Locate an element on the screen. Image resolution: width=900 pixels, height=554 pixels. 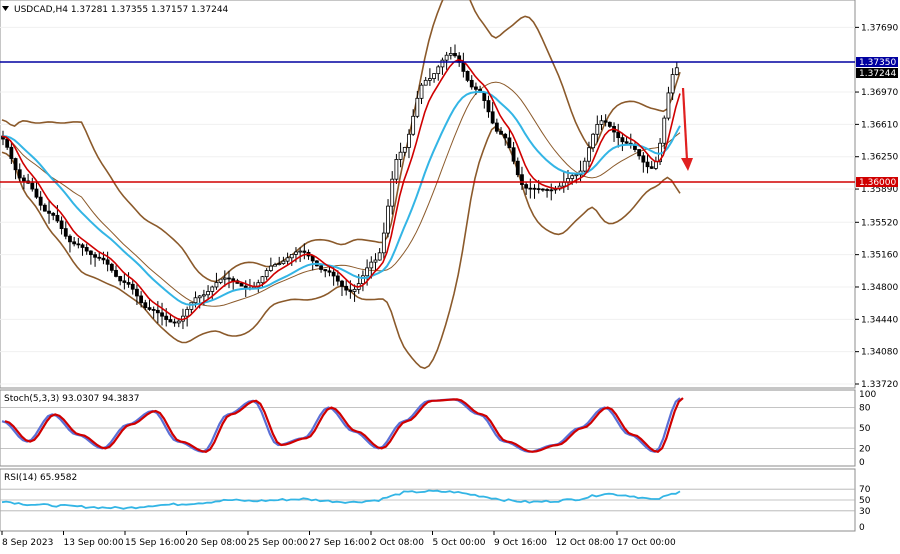
price-axis-label: 1.35160 is located at coordinates (879, 256).